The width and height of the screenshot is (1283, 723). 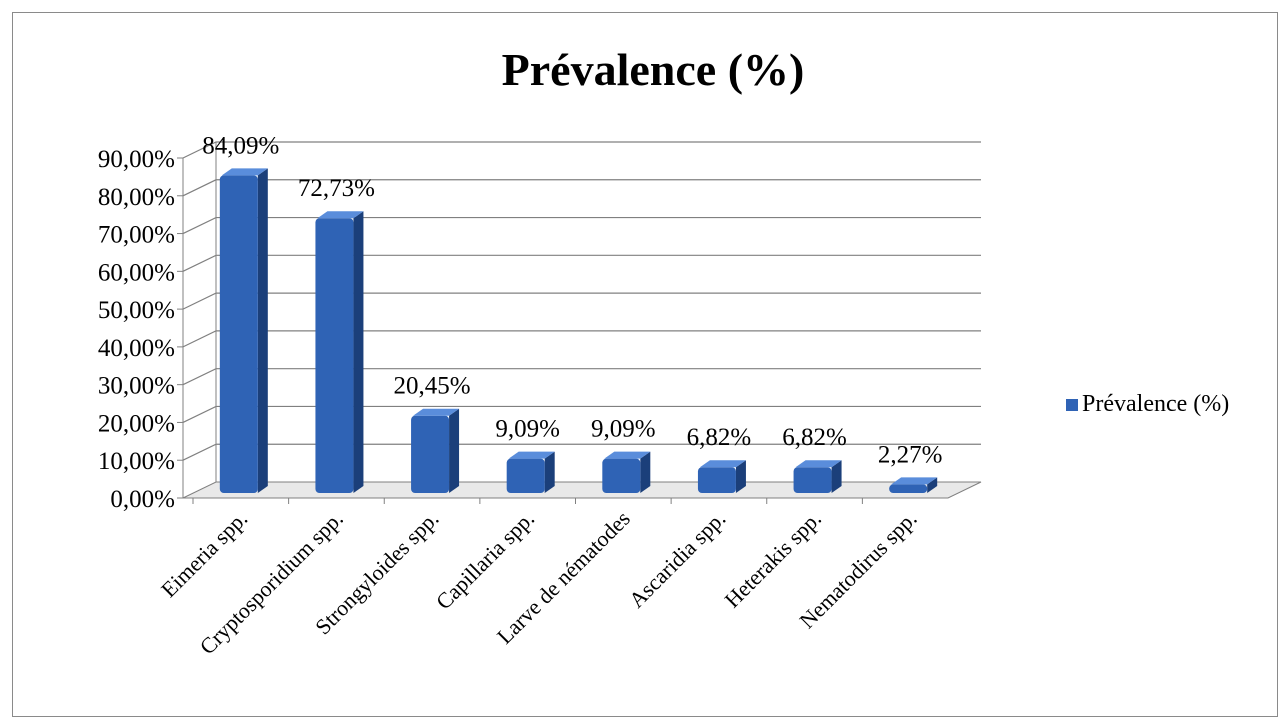 What do you see at coordinates (910, 454) in the screenshot?
I see `data-label: 2,27%` at bounding box center [910, 454].